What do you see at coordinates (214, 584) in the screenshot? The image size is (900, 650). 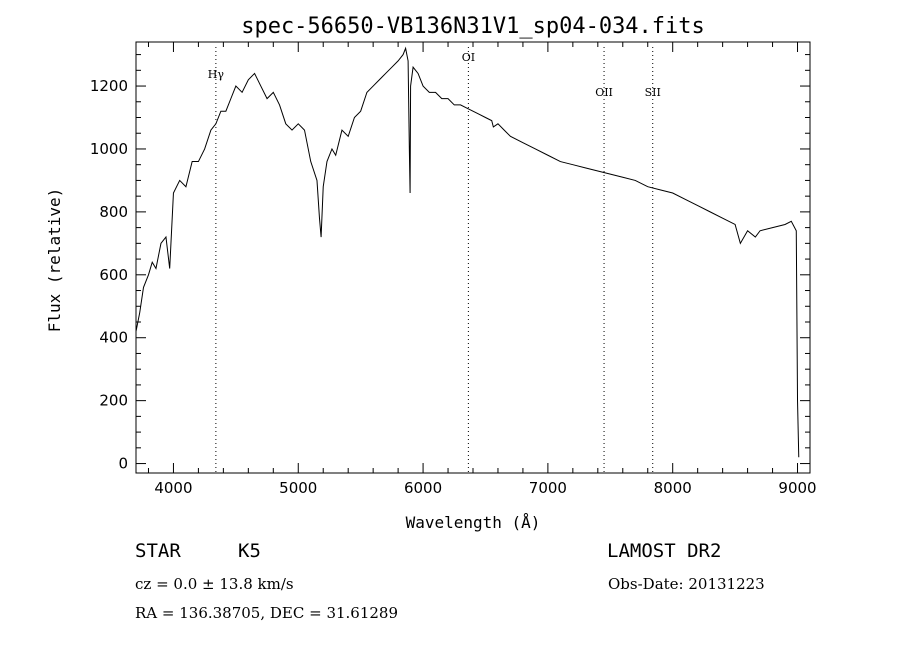 I see `redshift-cz: cz = 0.0 ± 13.8 km/s` at bounding box center [214, 584].